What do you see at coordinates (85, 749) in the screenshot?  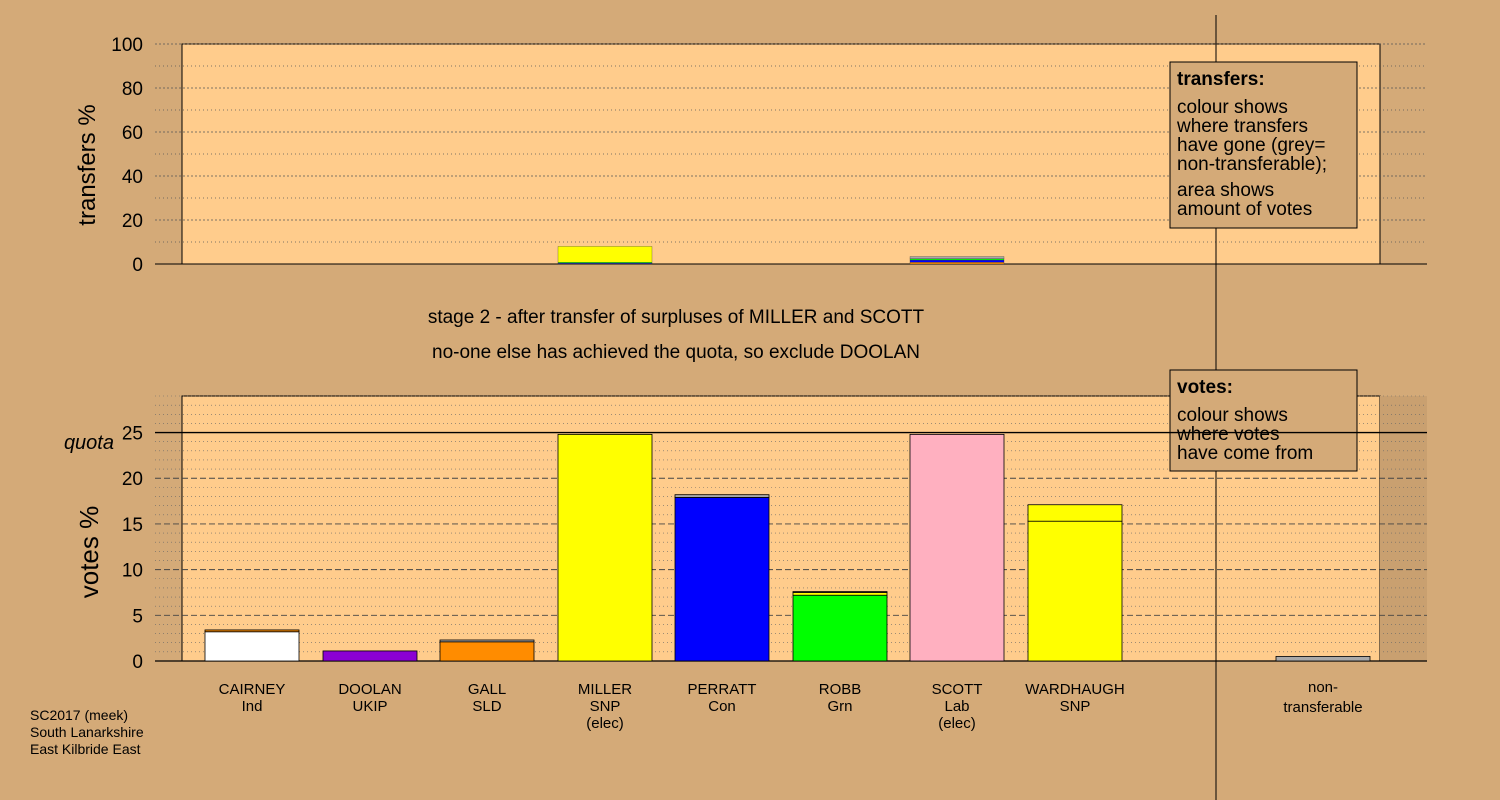 I see `footer-ward: East Kilbride East` at bounding box center [85, 749].